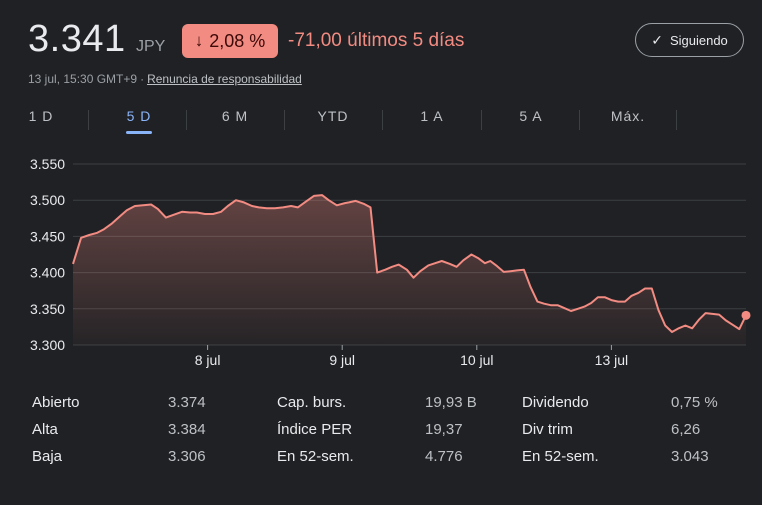 This screenshot has width=762, height=505. Describe the element at coordinates (151, 46) in the screenshot. I see `currency: JPY` at that location.